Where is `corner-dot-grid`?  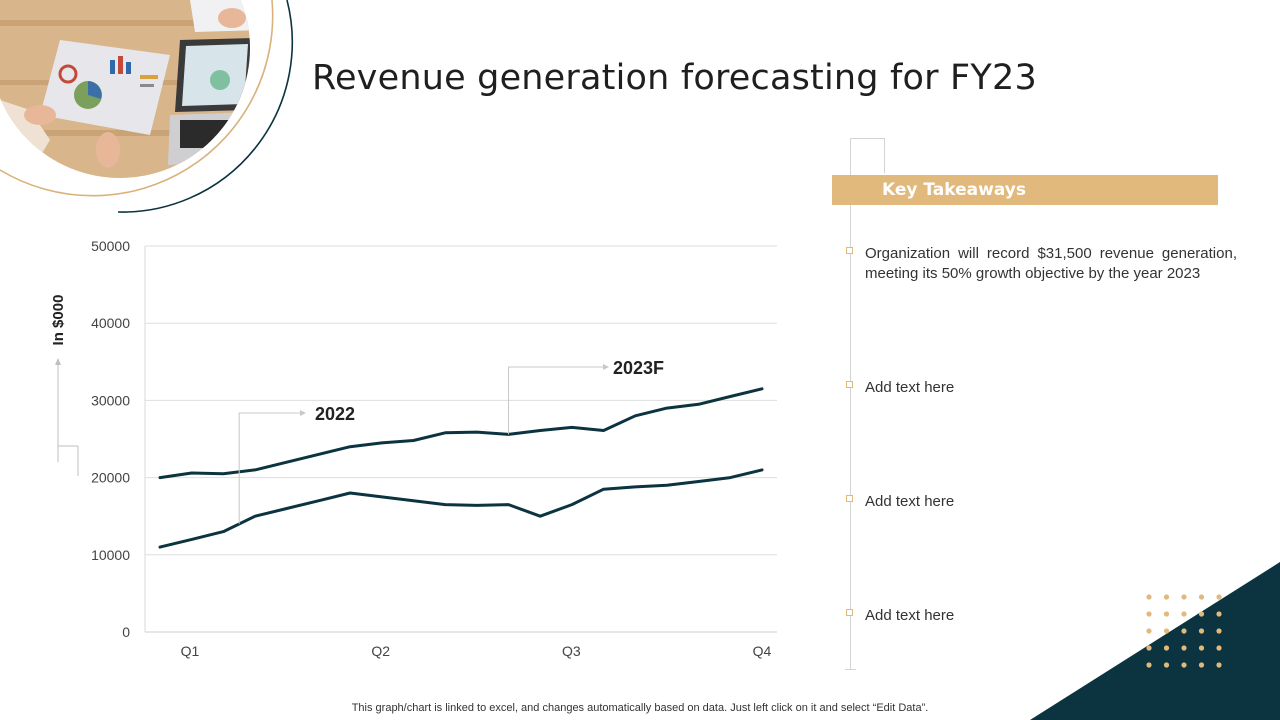 corner-dot-grid is located at coordinates (1184, 631).